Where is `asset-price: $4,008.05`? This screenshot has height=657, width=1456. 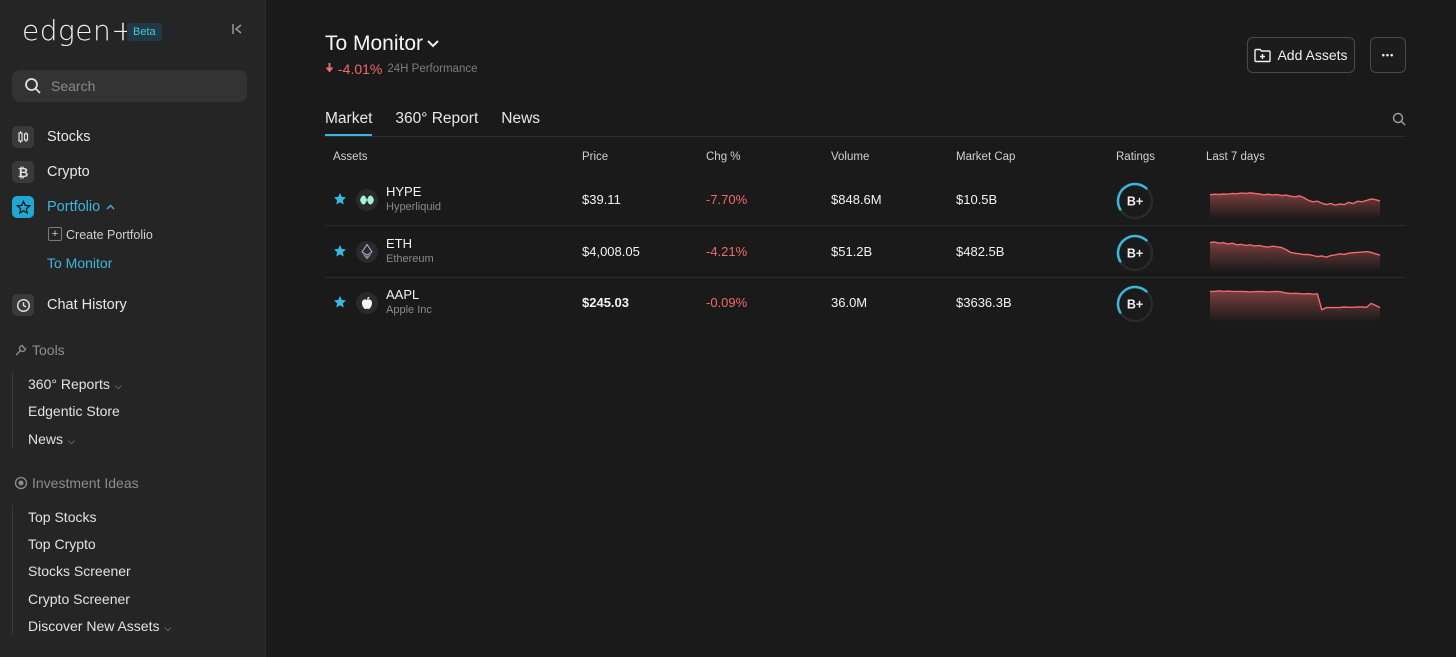 asset-price: $4,008.05 is located at coordinates (611, 251).